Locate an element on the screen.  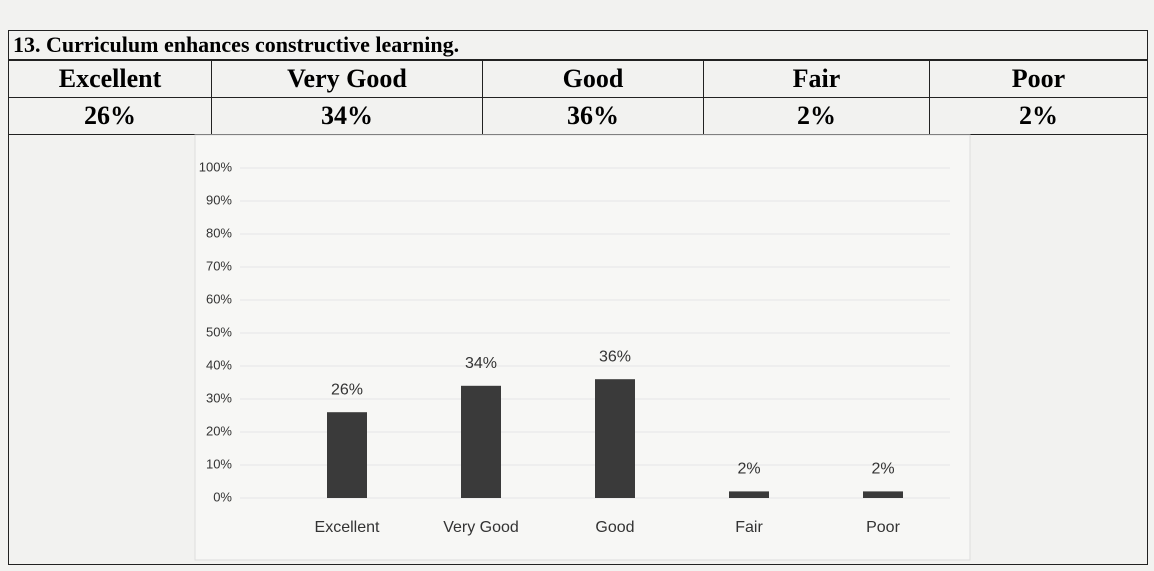
value-cell: 36% is located at coordinates (593, 116).